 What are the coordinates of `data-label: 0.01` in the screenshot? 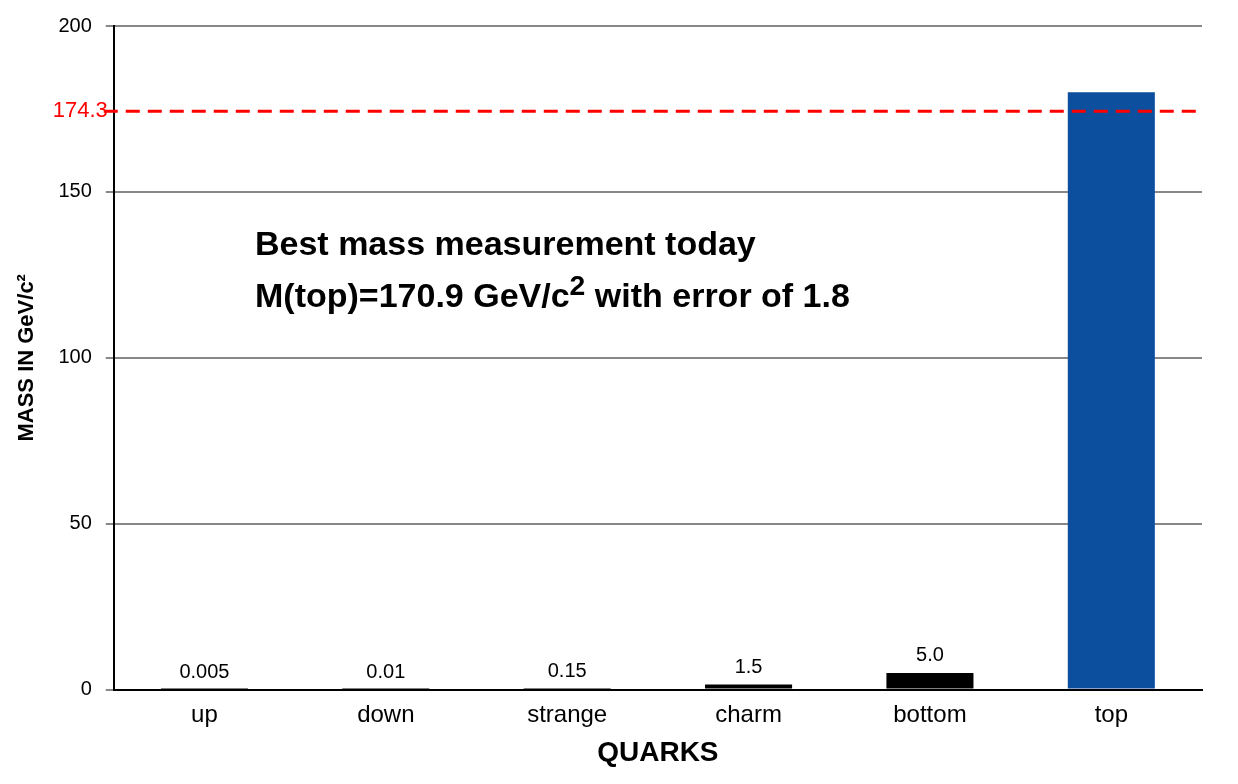 It's located at (386, 670).